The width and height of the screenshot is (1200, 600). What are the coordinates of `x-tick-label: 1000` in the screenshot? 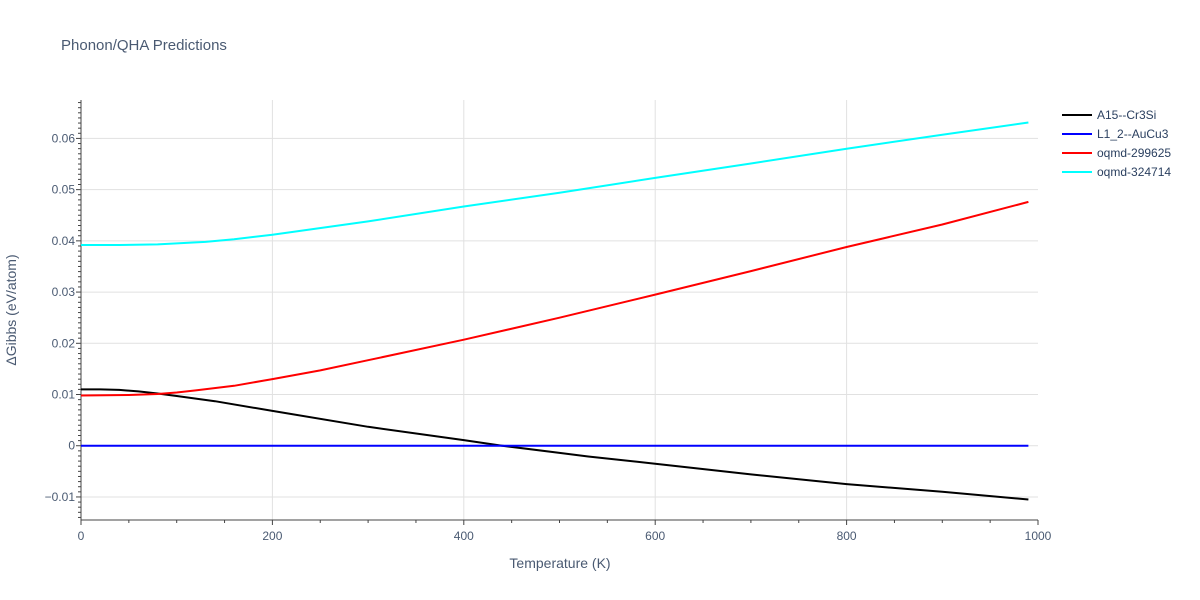 It's located at (1038, 536).